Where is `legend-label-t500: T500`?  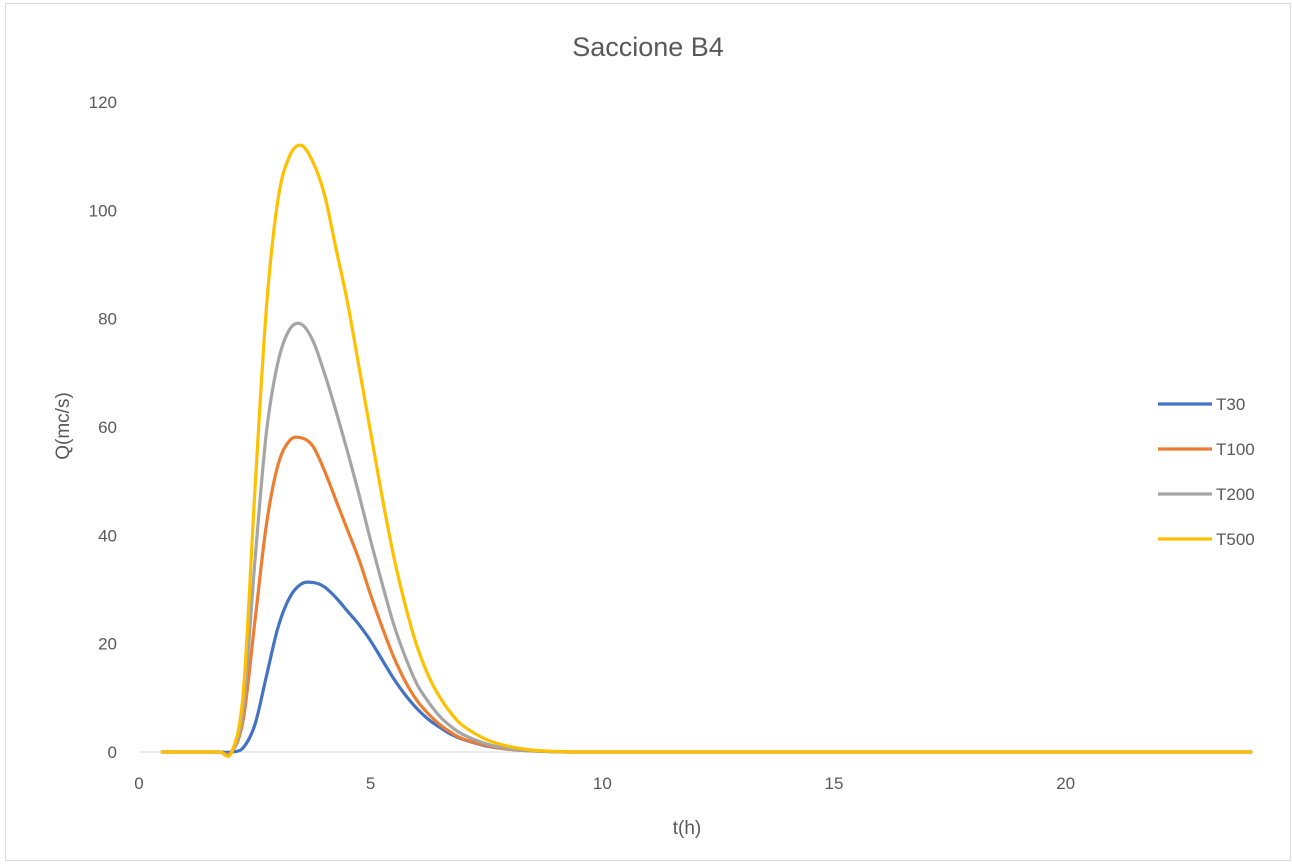
legend-label-t500: T500 is located at coordinates (1235, 539).